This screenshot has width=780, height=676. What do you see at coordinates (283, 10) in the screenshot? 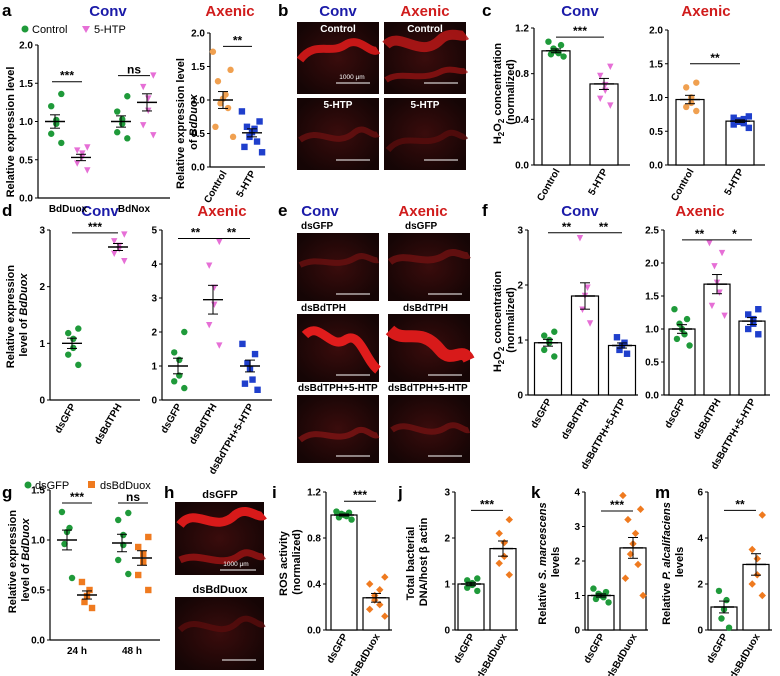
I see `panel-letter-b: b` at bounding box center [283, 10].